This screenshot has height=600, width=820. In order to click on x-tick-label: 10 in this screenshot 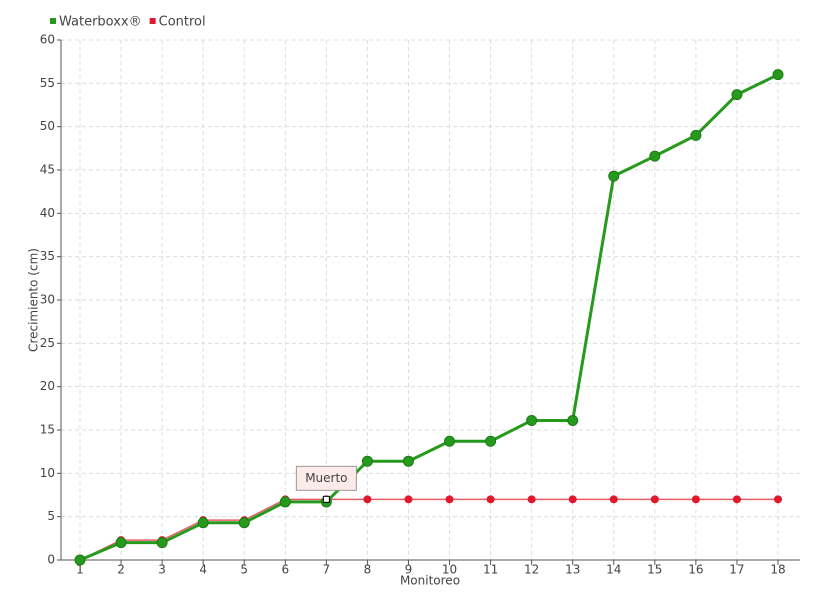, I will do `click(449, 570)`.